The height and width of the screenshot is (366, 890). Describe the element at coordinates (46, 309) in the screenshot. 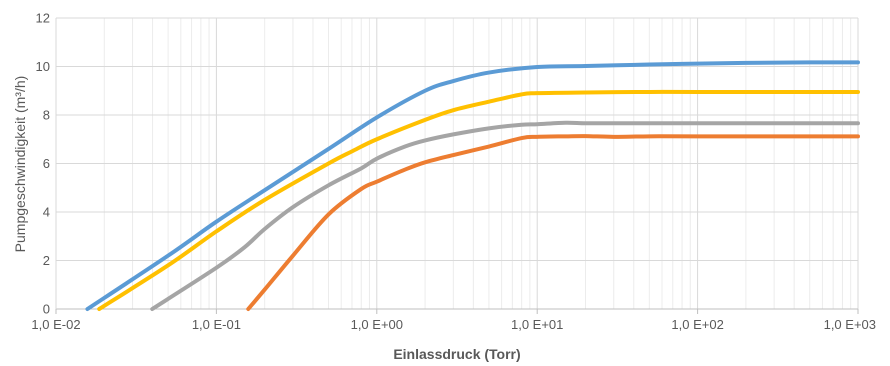

I see `y-tick-label: 0` at that location.